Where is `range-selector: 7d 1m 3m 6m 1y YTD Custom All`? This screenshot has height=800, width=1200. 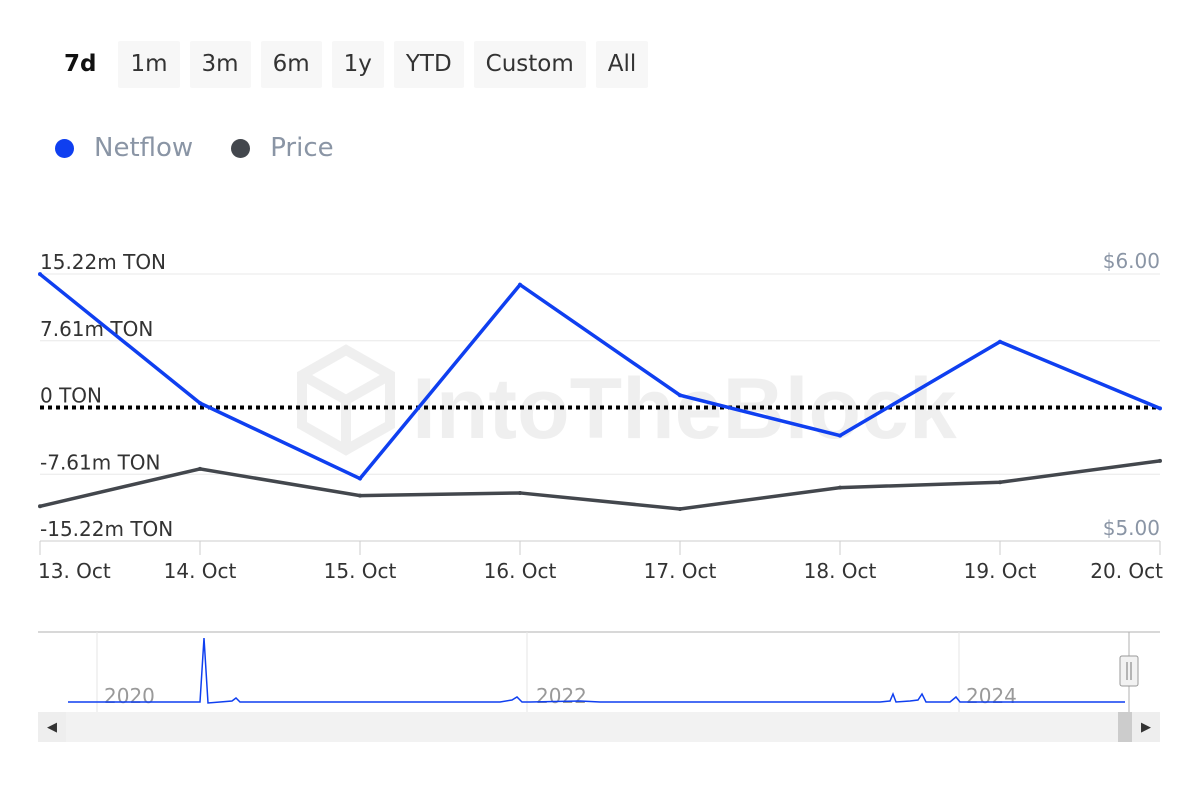
range-selector: 7d 1m 3m 6m 1y YTD Custom All is located at coordinates (350, 64).